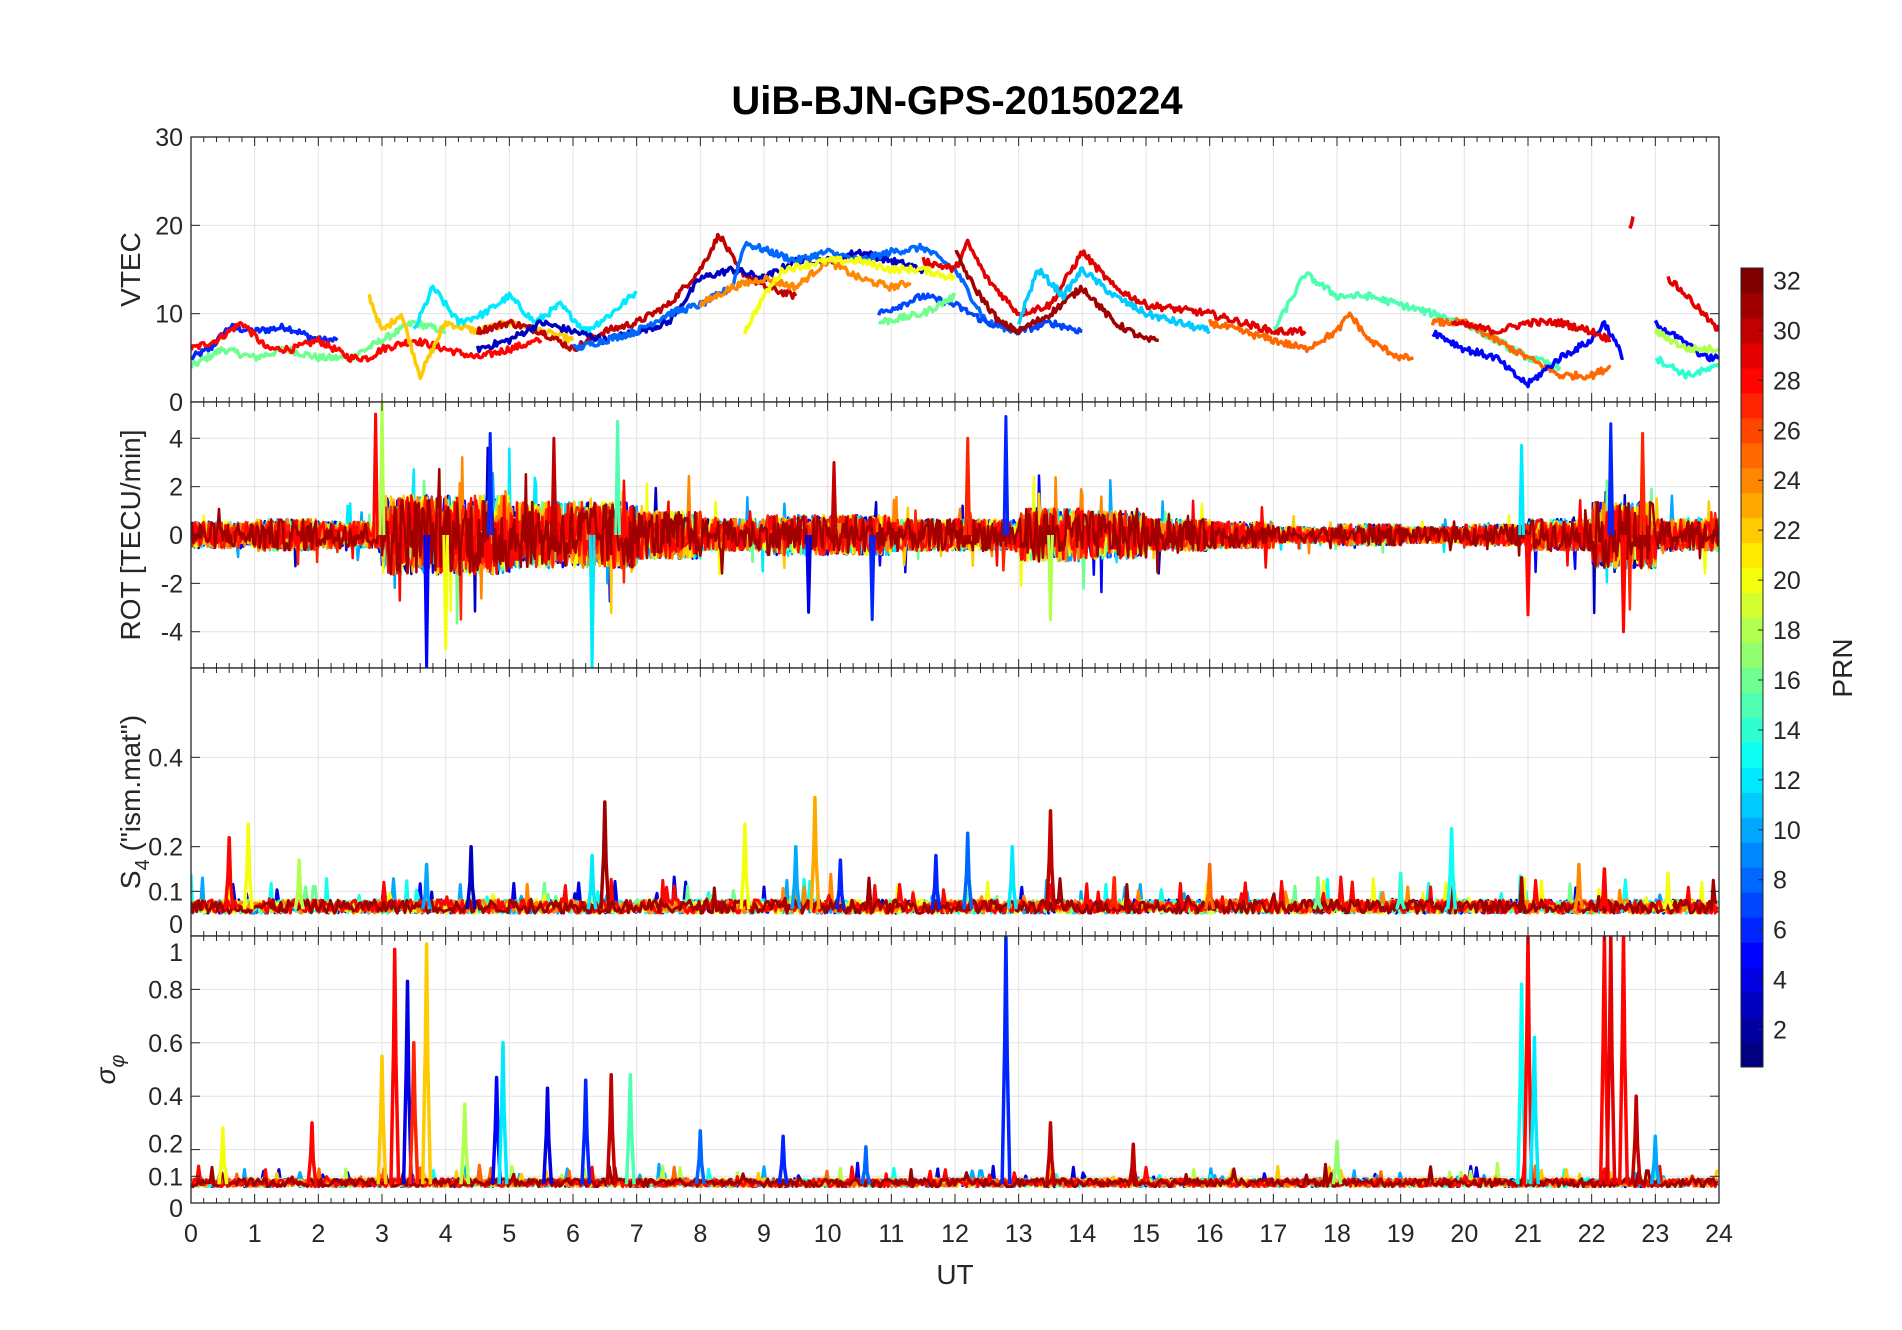 Image resolution: width=1902 pixels, height=1330 pixels. What do you see at coordinates (1082, 1234) in the screenshot?
I see `x-tick-label: 14` at bounding box center [1082, 1234].